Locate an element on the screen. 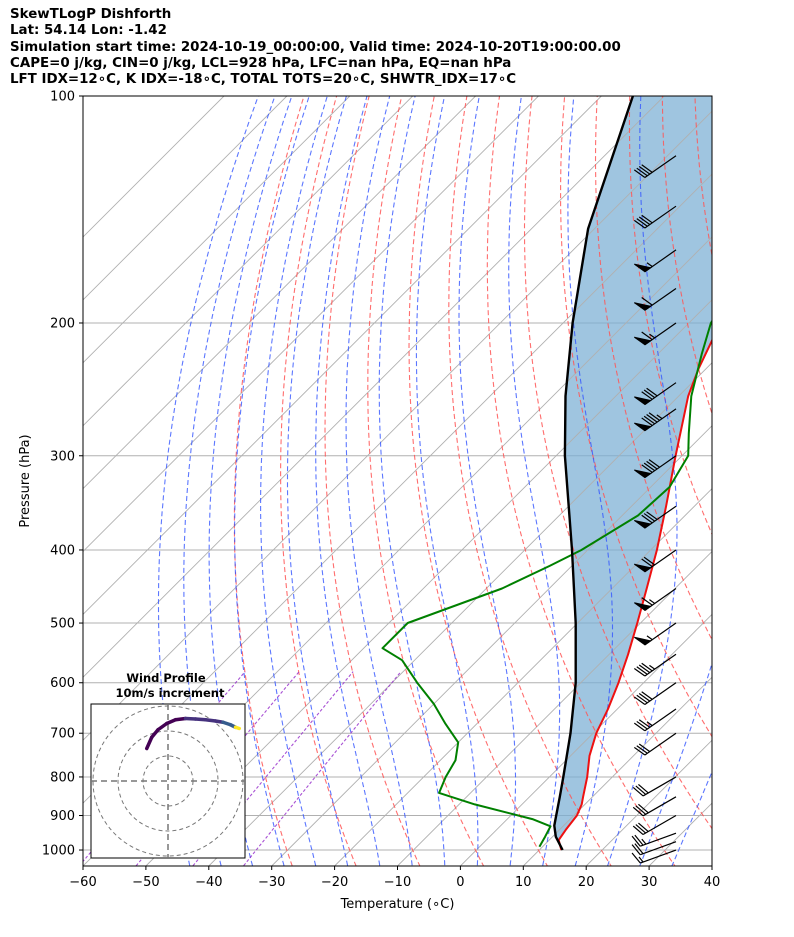  x-tick-label: 10 is located at coordinates (523, 882).